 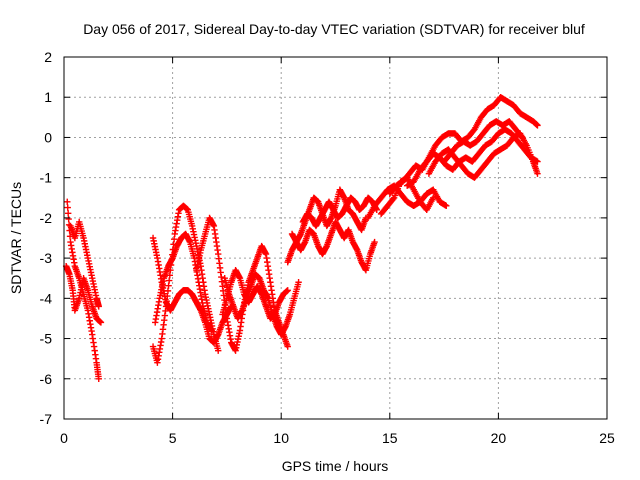 What do you see at coordinates (48, 57) in the screenshot?
I see `y-tick-label: 2` at bounding box center [48, 57].